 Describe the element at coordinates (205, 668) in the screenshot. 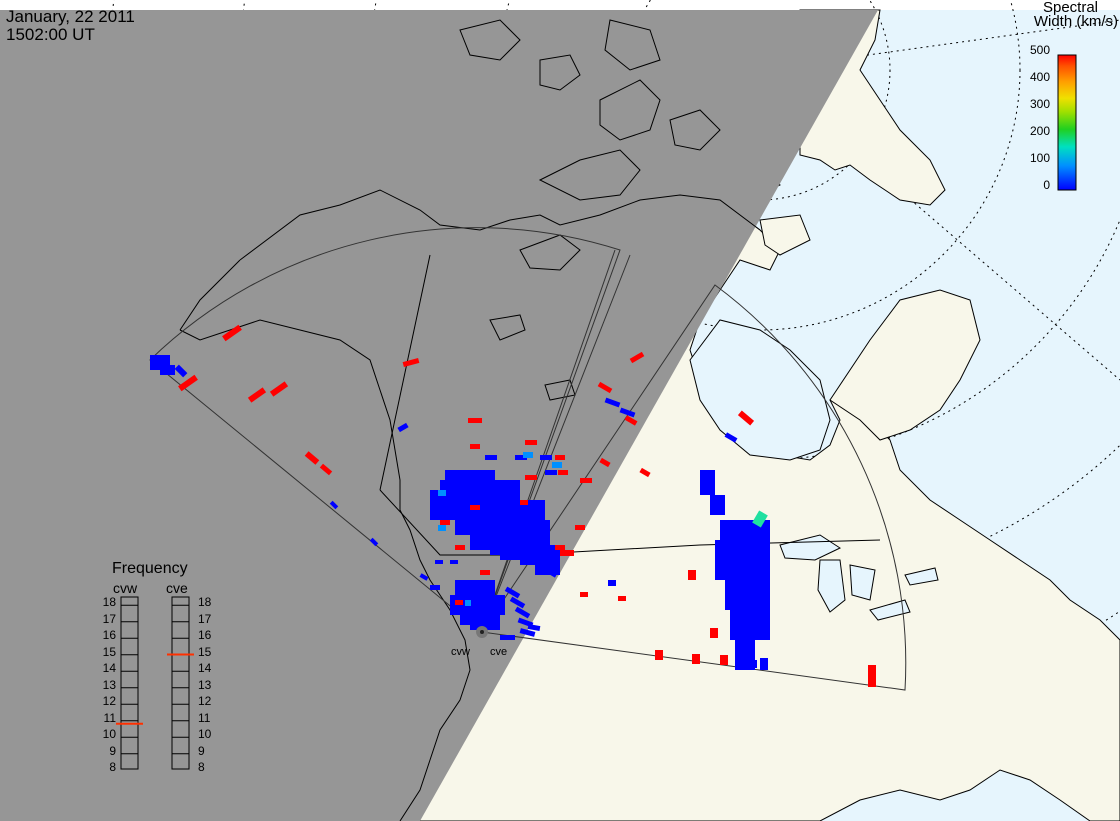

I see `frequency-tick-label: 14` at that location.